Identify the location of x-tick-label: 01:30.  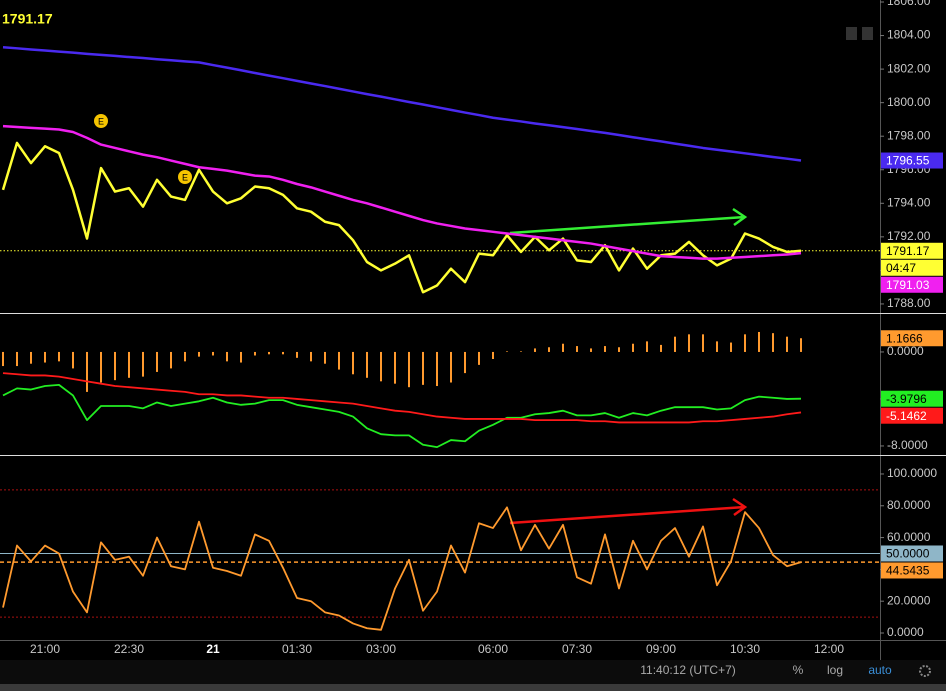
(297, 649).